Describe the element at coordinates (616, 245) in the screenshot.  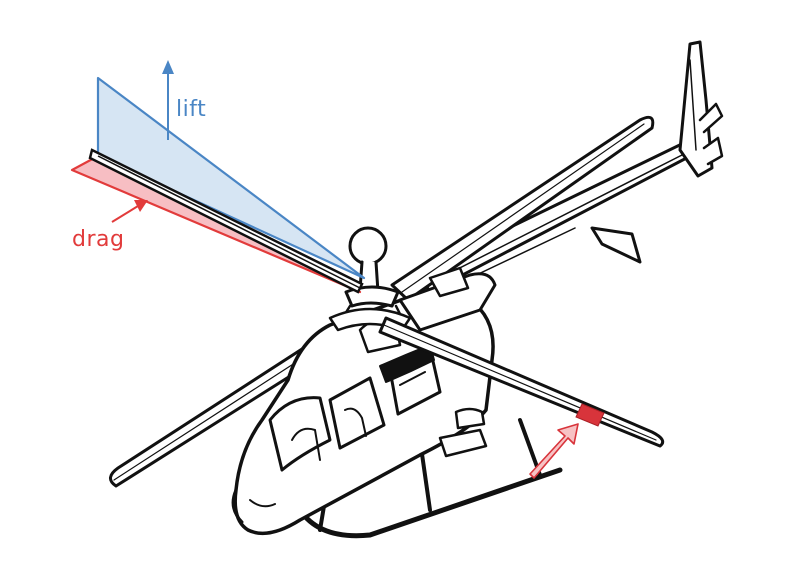
I see `horizontal-stabilizer` at that location.